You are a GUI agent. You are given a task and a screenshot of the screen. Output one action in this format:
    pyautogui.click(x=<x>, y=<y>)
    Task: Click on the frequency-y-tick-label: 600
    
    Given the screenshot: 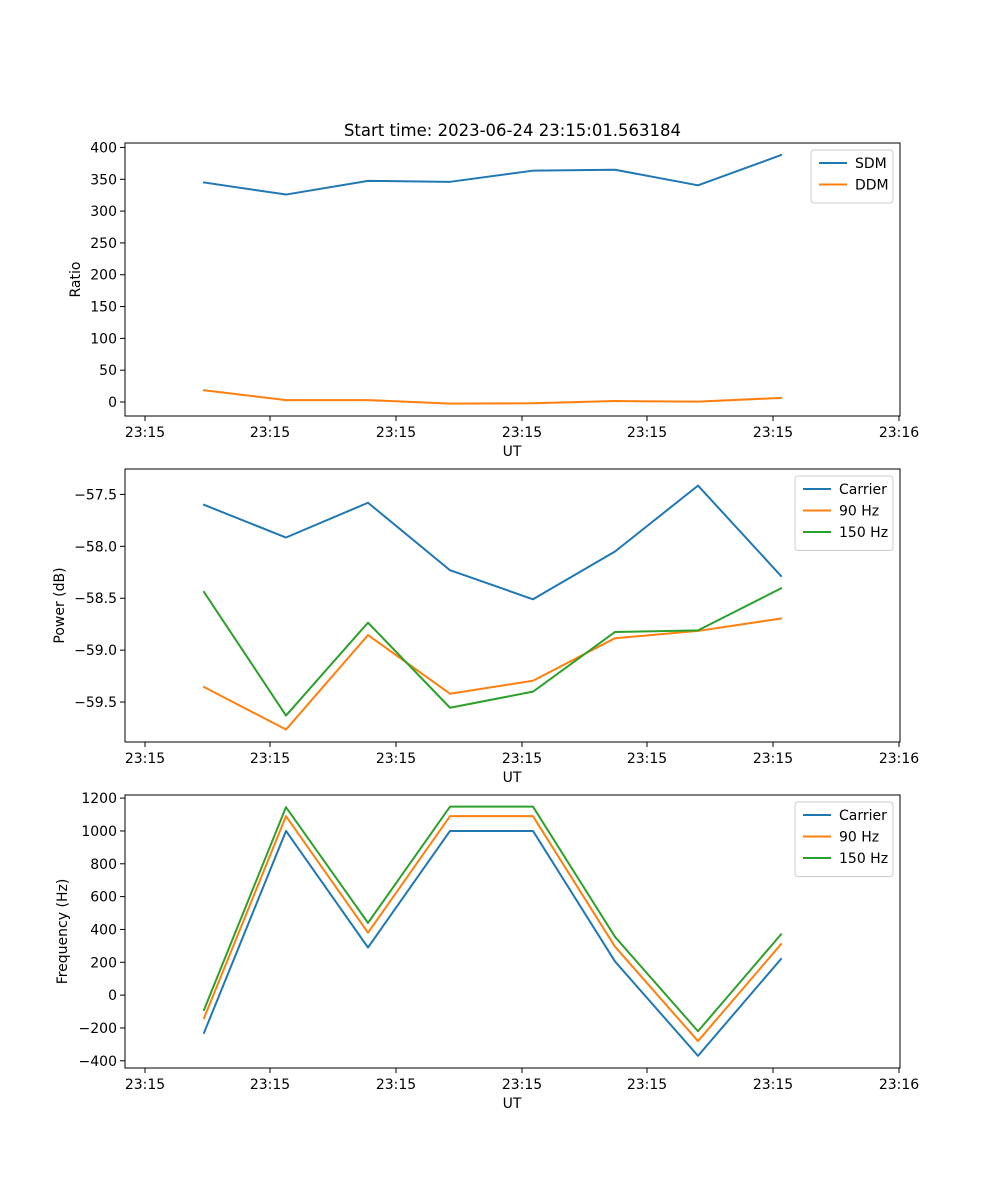 What is the action you would take?
    pyautogui.click(x=103, y=898)
    